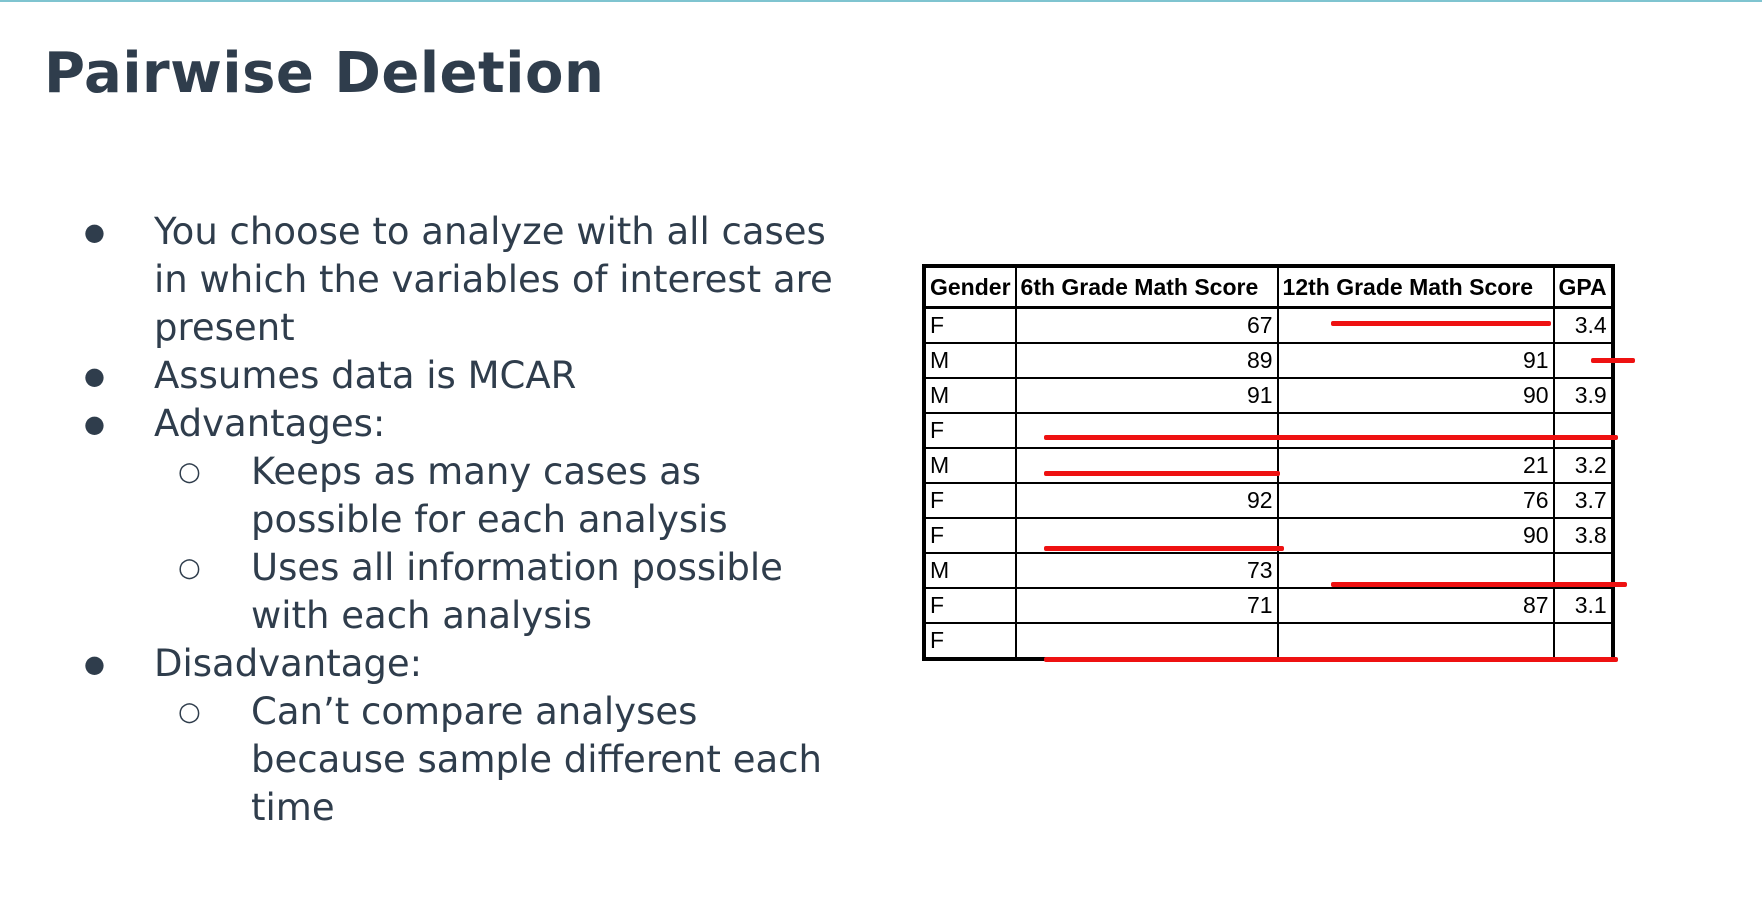  What do you see at coordinates (1146, 500) in the screenshot?
I see `cell-6th-math: 92` at bounding box center [1146, 500].